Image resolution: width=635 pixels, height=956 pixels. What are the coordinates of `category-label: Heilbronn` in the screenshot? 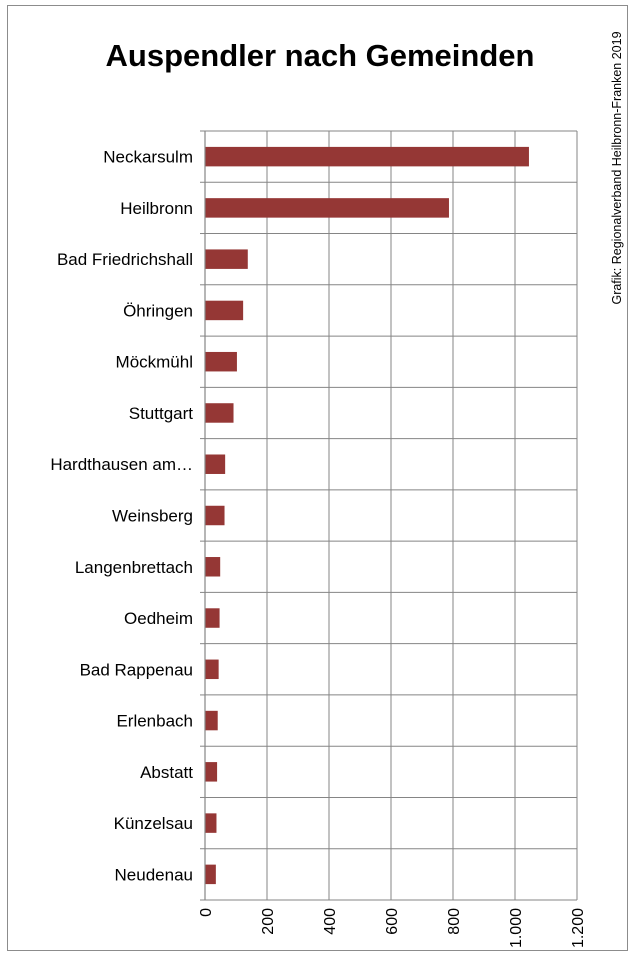 It's located at (156, 208).